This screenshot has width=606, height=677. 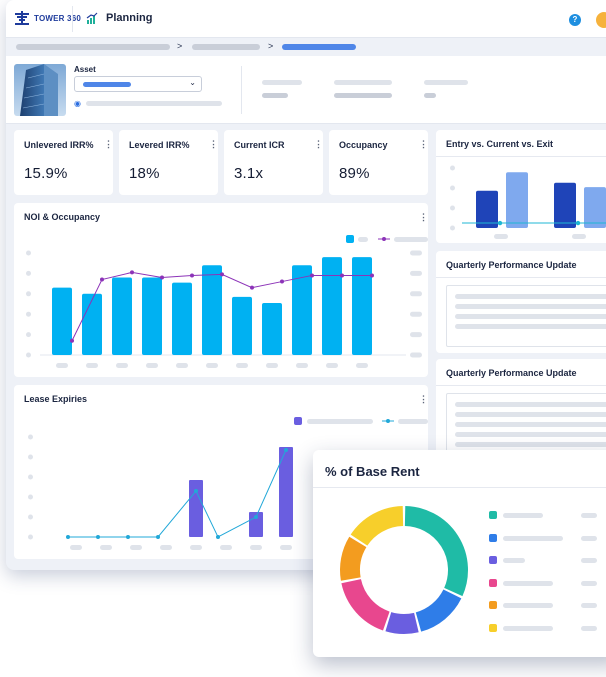 What do you see at coordinates (129, 18) in the screenshot?
I see `app-name: Planning` at bounding box center [129, 18].